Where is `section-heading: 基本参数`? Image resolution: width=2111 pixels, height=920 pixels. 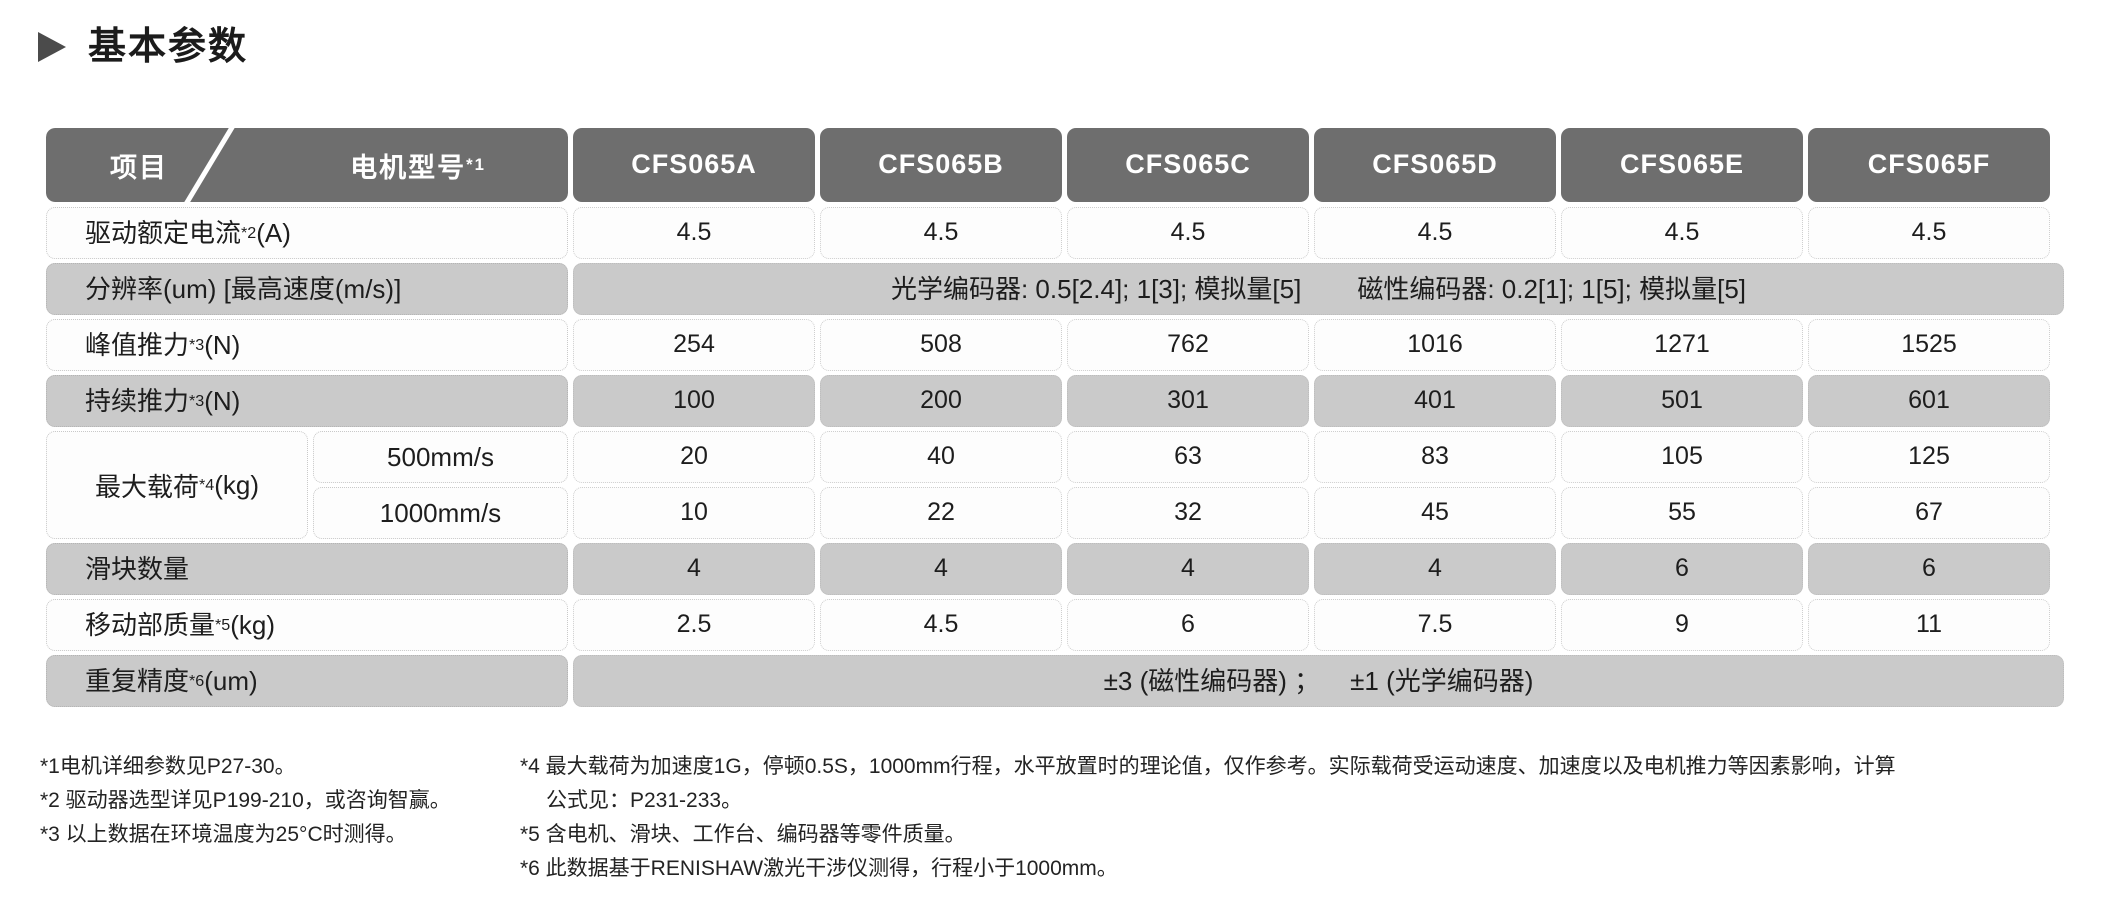
section-heading: 基本参数 is located at coordinates (143, 47).